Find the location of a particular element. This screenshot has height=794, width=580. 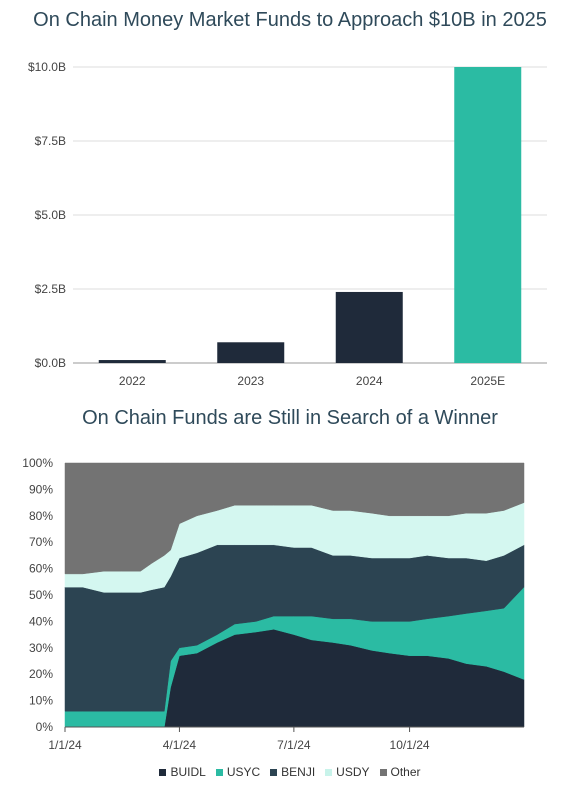

legend-label: BENJI is located at coordinates (298, 772).